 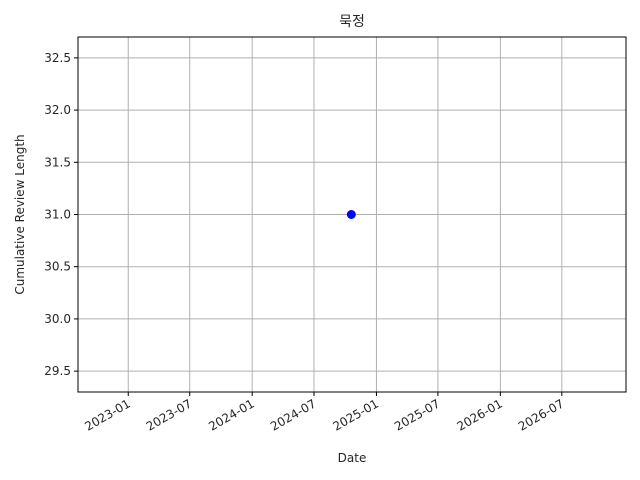 What do you see at coordinates (352, 458) in the screenshot?
I see `x-axis-label: Date` at bounding box center [352, 458].